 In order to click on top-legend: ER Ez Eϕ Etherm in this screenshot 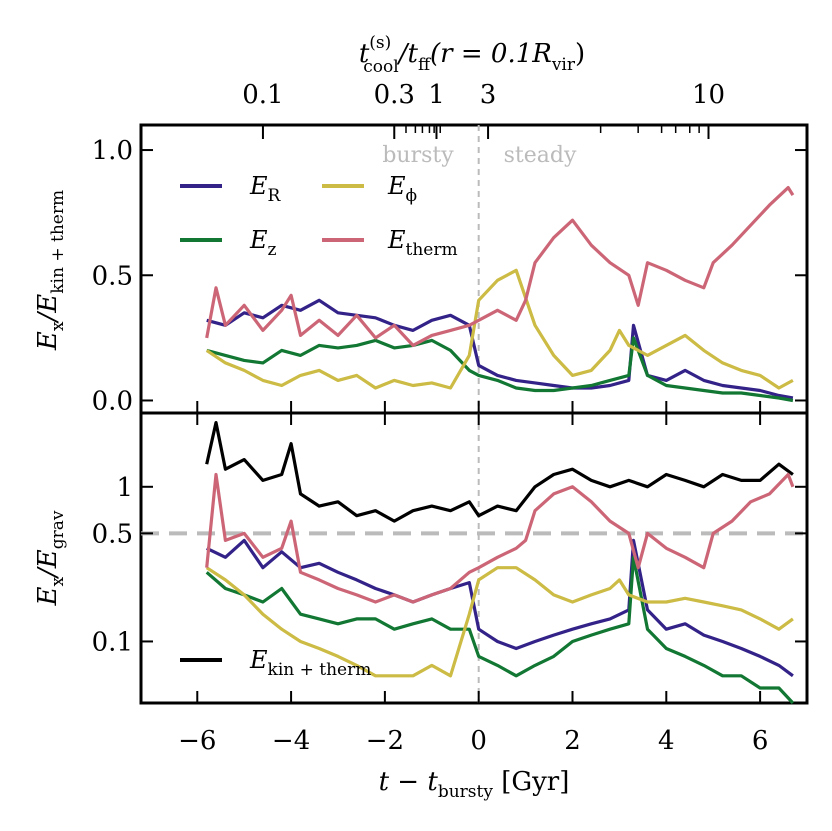, I will do `click(319, 216)`.